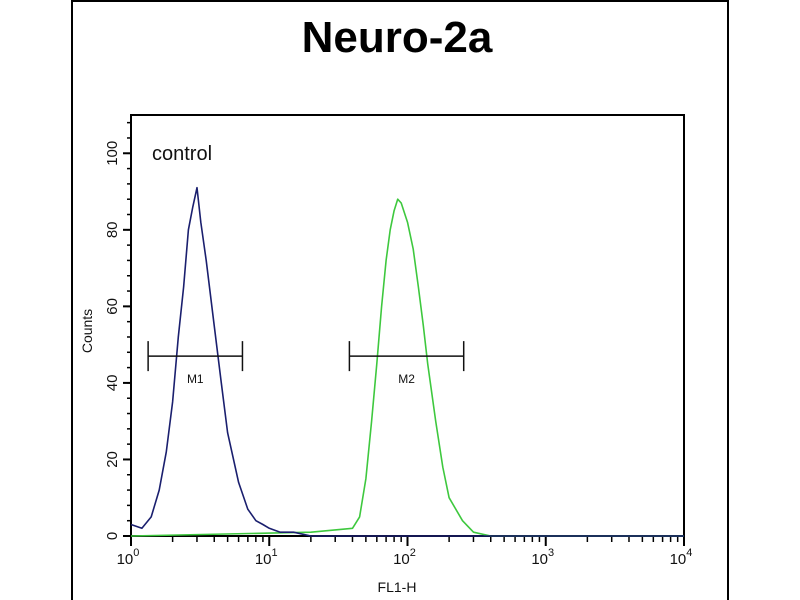 The height and width of the screenshot is (600, 800). Describe the element at coordinates (397, 587) in the screenshot. I see `x-axis-label: FL1-H` at that location.